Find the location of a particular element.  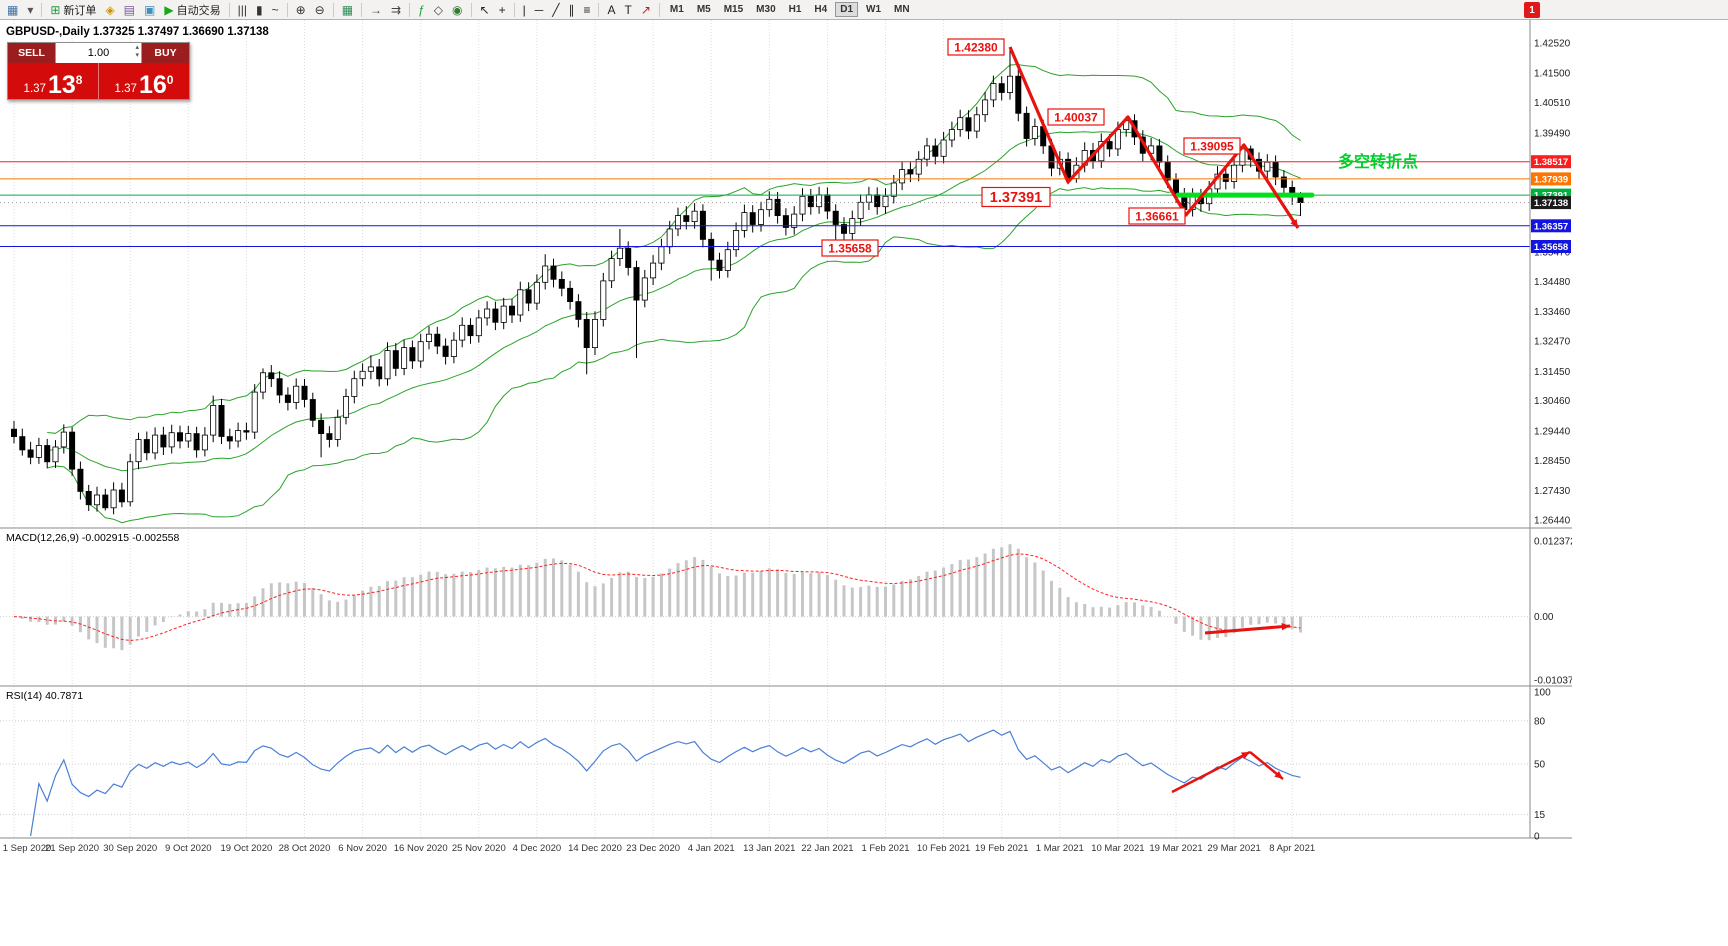

text-icon: A is located at coordinates (611, 9).